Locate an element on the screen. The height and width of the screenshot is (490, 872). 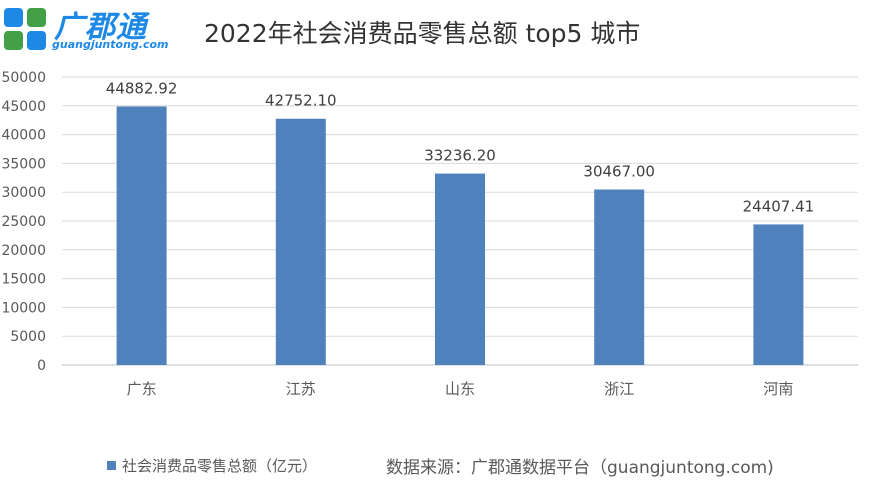
y-tick-label: 15000 is located at coordinates (23, 280).